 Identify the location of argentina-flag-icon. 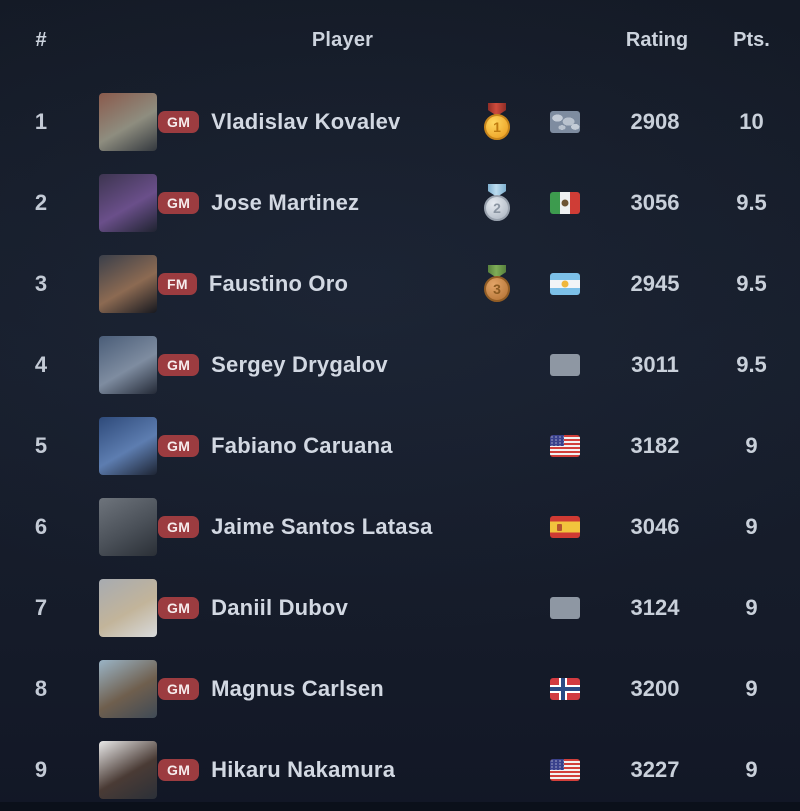
(565, 283).